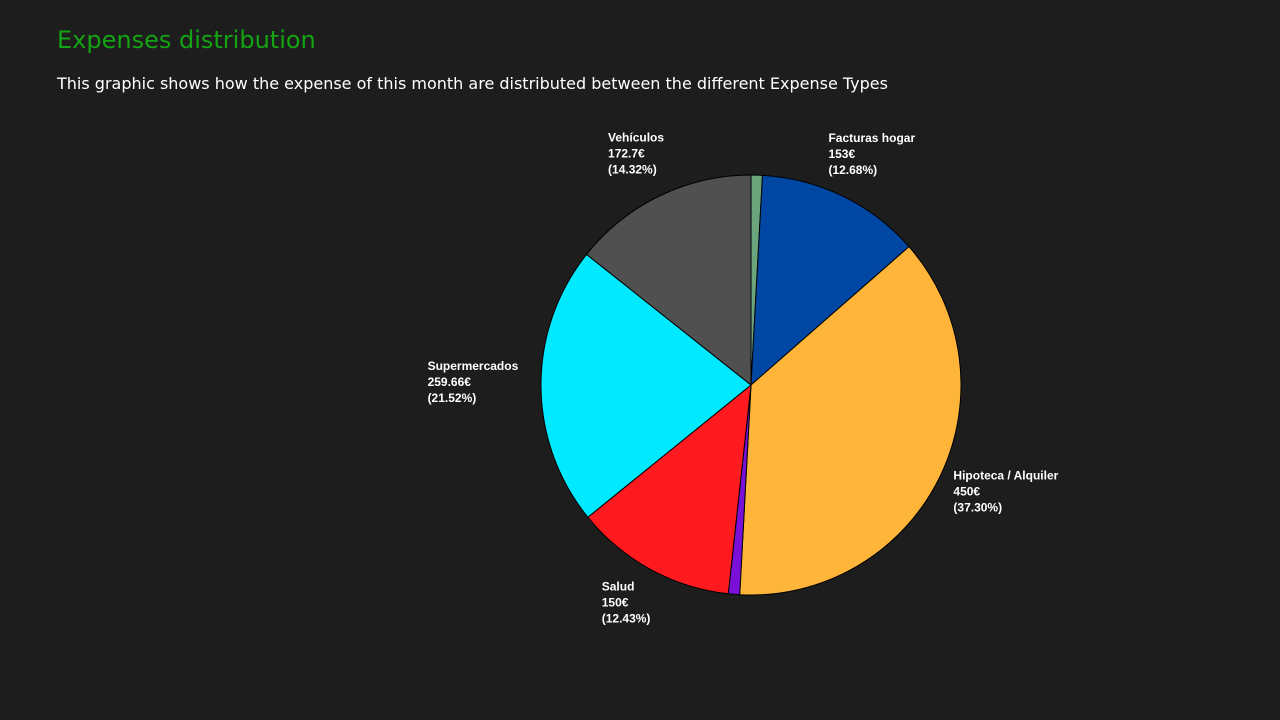 The image size is (1280, 720). I want to click on slice-label-line: 172.7€, so click(626, 154).